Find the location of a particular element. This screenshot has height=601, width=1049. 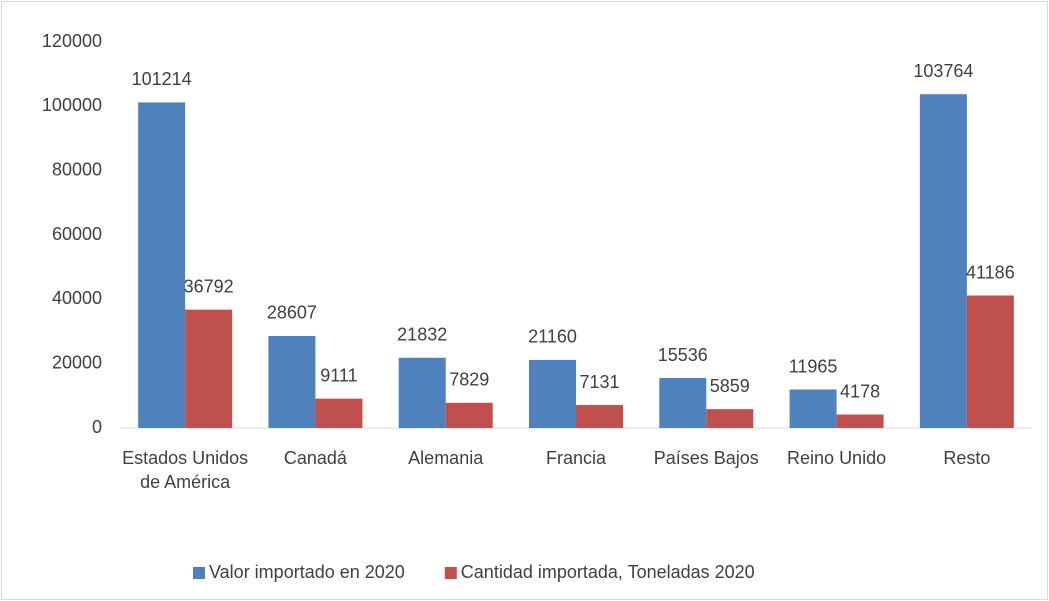

data-label: 7829 is located at coordinates (469, 380).